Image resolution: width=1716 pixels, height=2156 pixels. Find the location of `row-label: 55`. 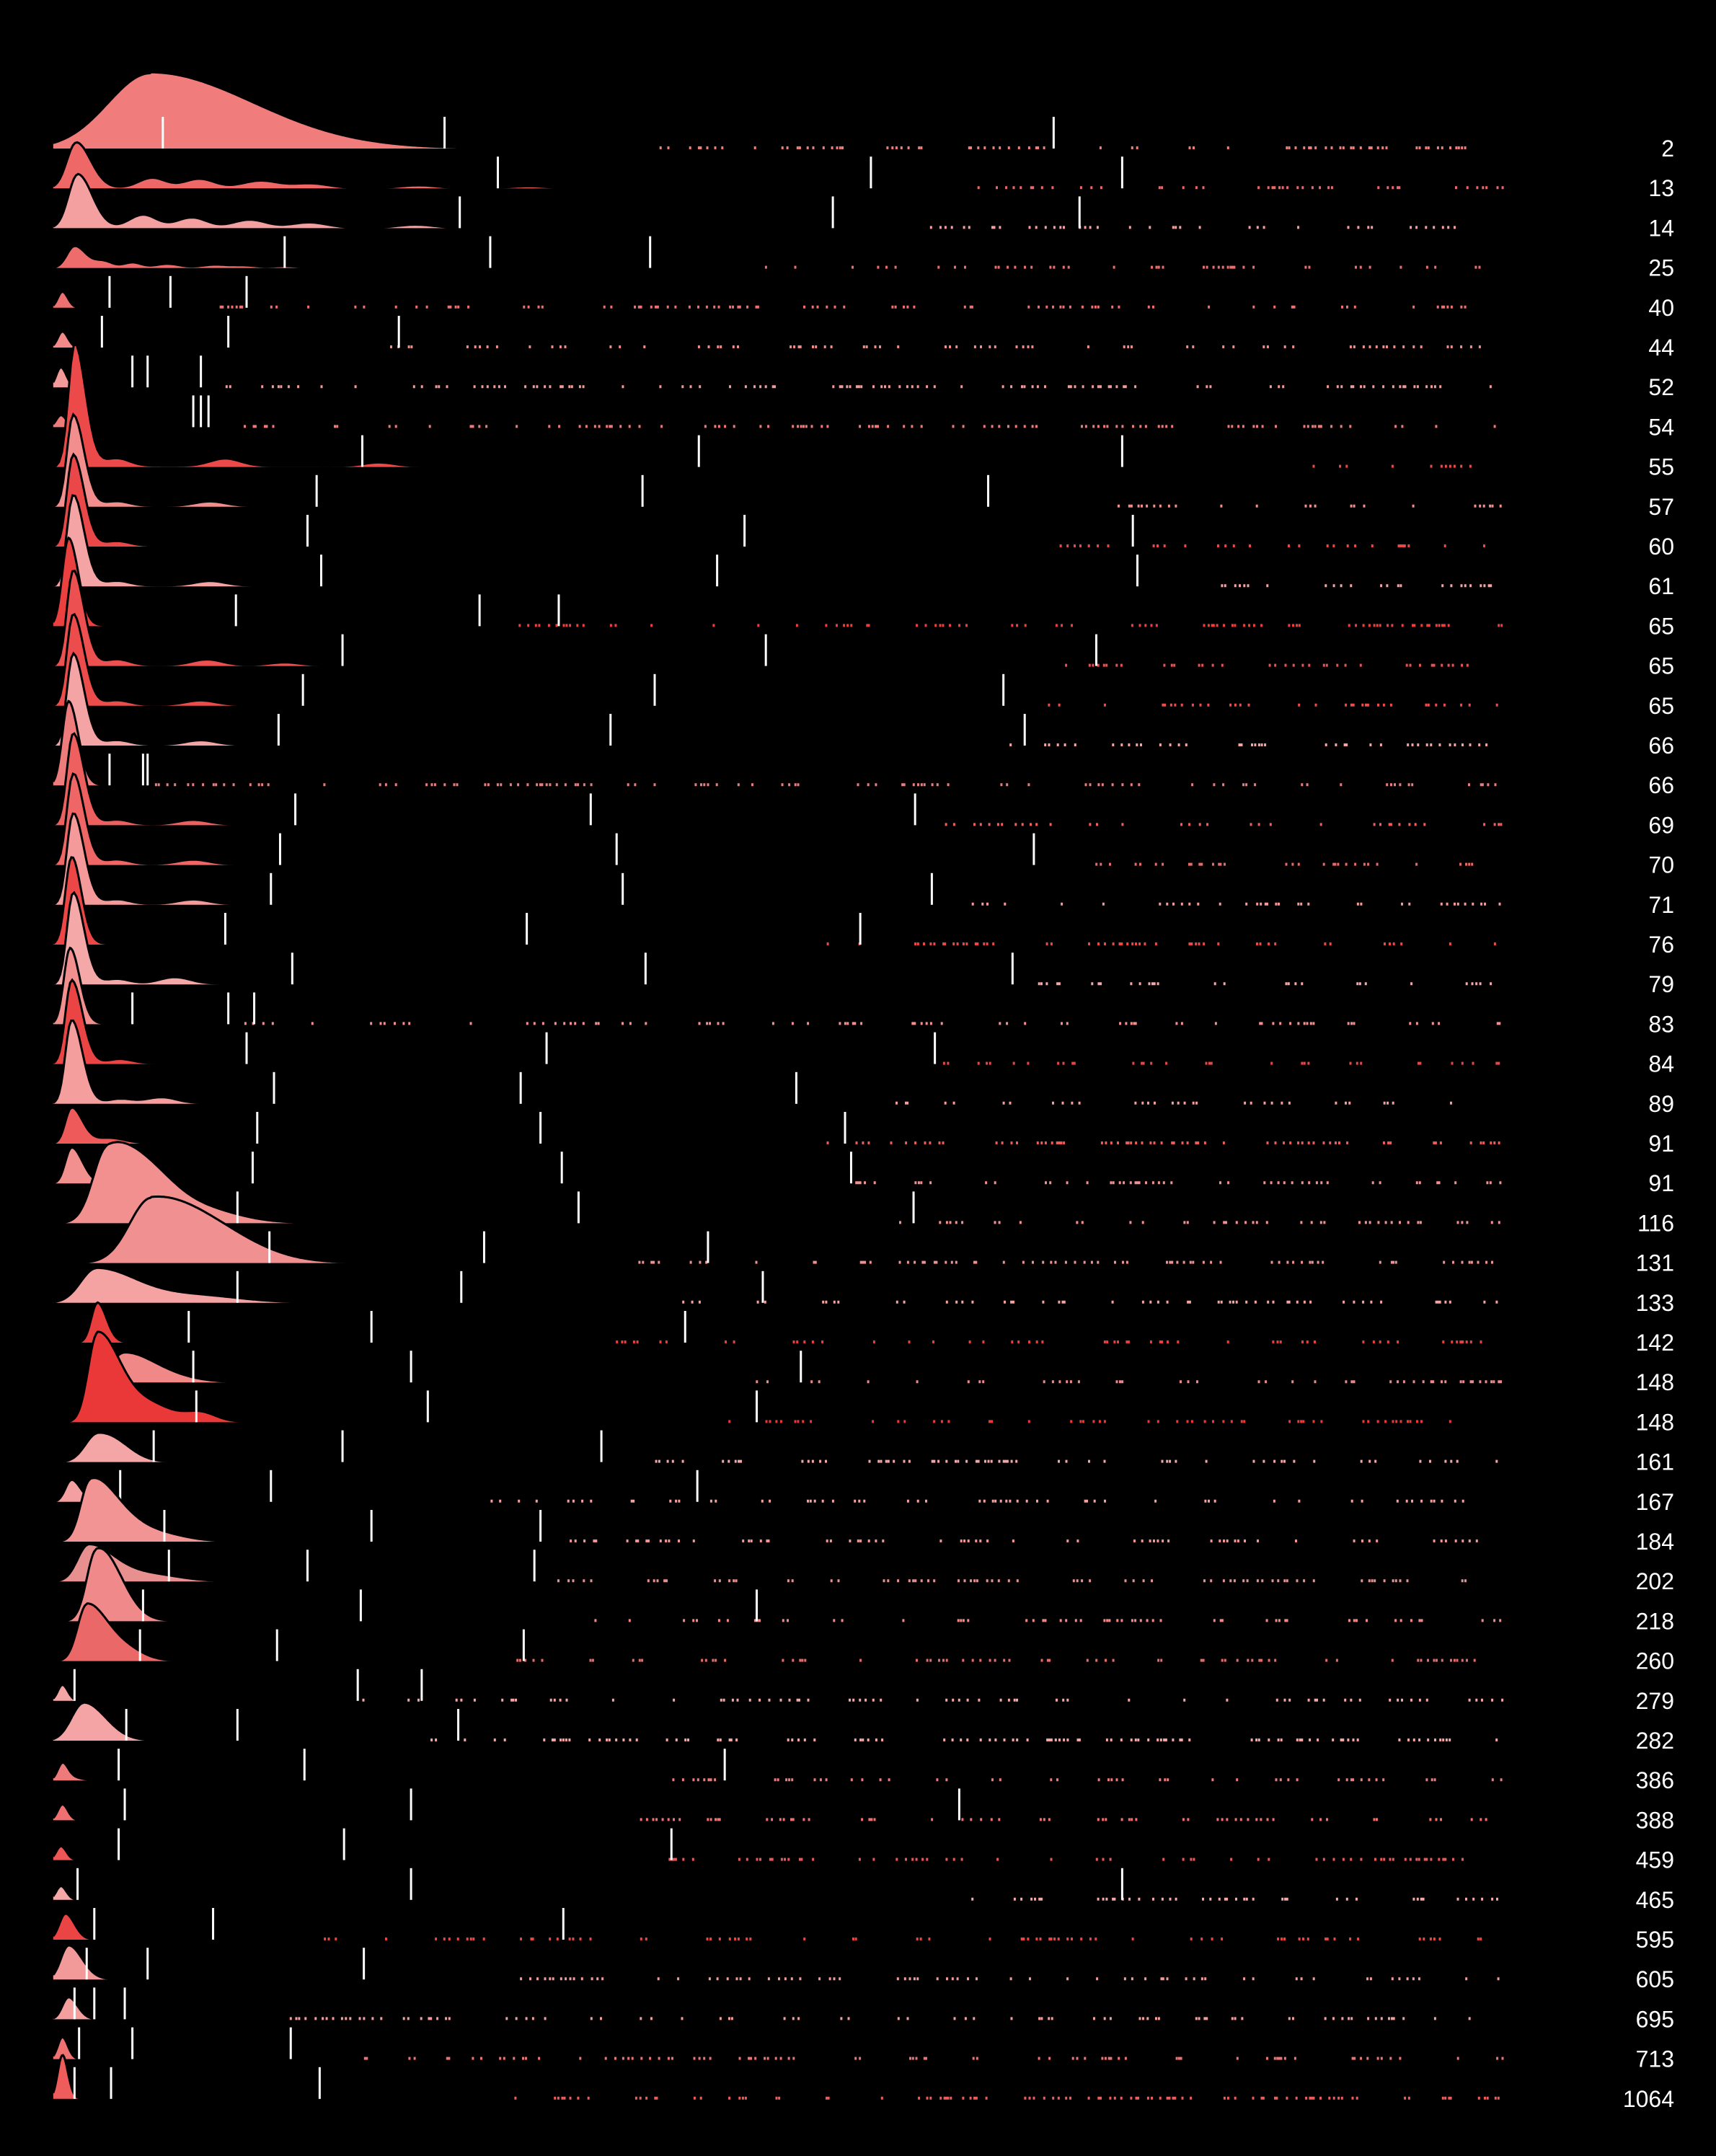

row-label: 55 is located at coordinates (1661, 467).